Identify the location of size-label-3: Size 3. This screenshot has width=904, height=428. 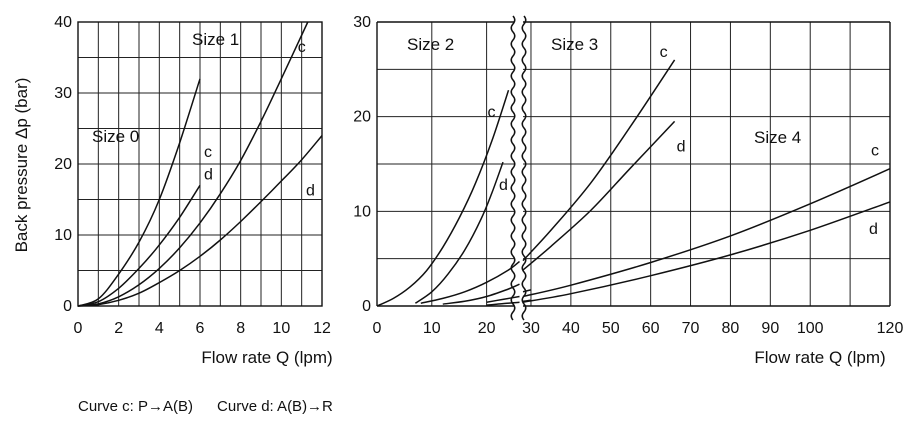
(574, 44).